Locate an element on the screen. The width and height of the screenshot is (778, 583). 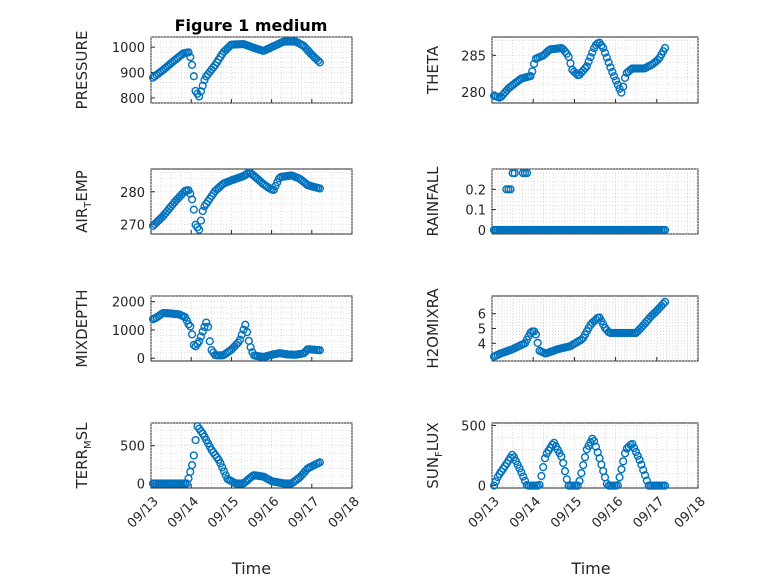
ylabel-terr_msl: TERRMSL is located at coordinates (83, 456).